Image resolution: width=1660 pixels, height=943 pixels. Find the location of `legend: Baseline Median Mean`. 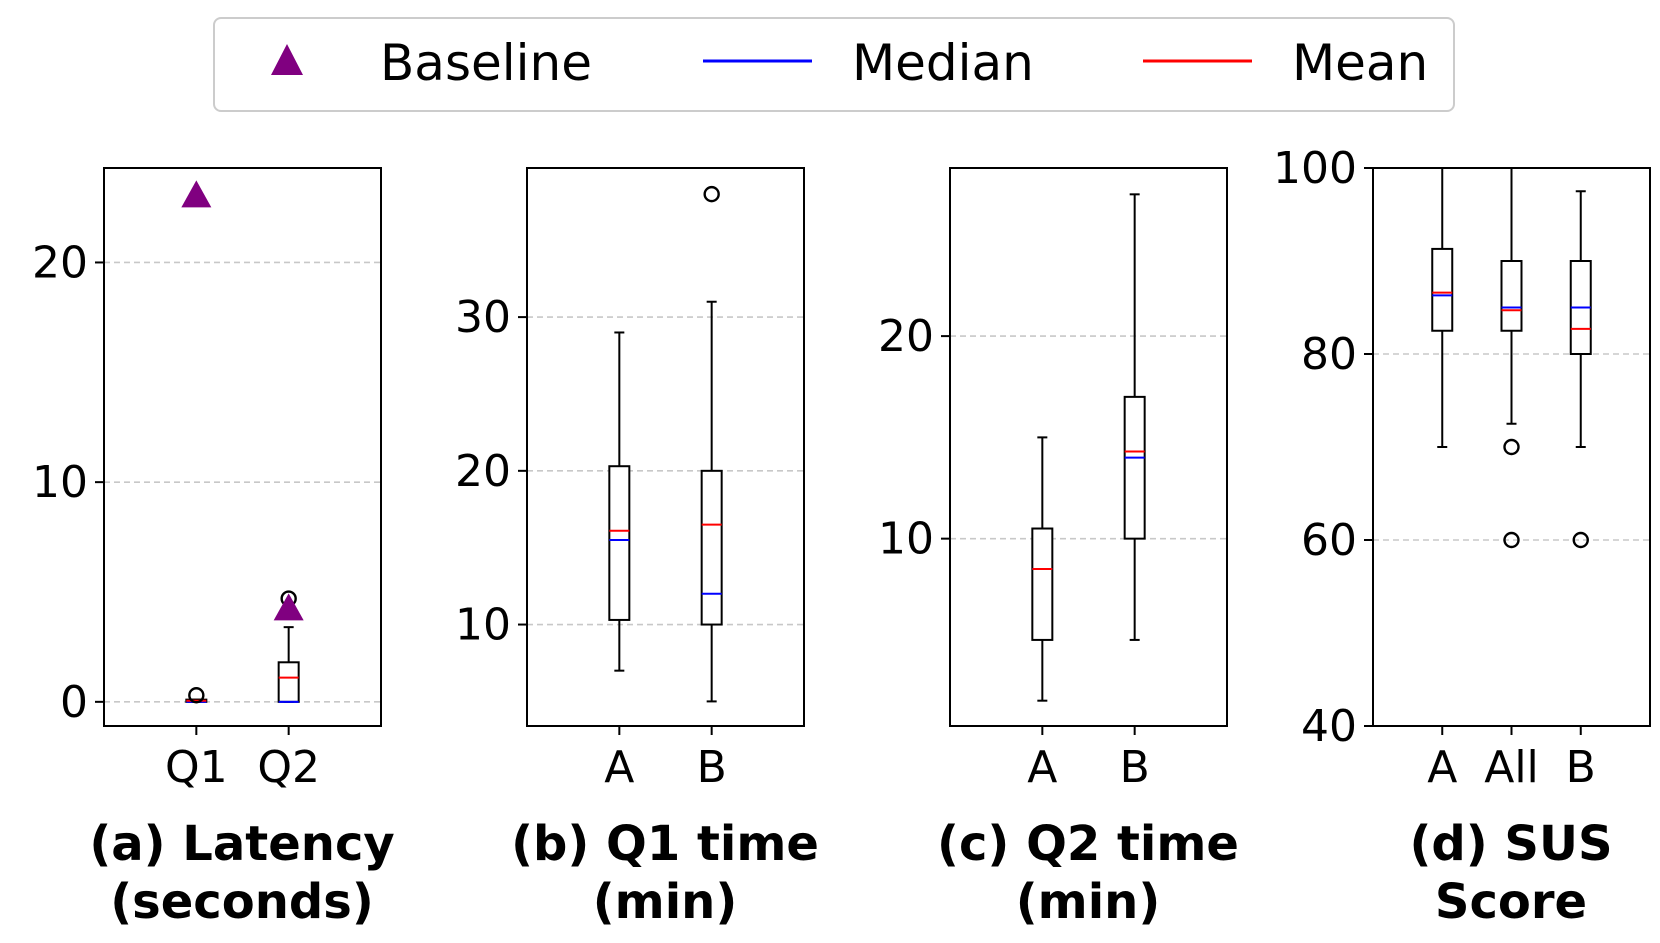

legend: Baseline Median Mean is located at coordinates (834, 64).